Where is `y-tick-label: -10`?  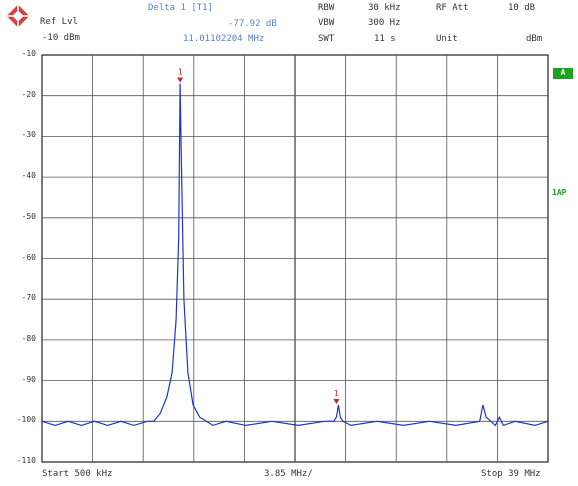
y-tick-label: -10 is located at coordinates (28, 53).